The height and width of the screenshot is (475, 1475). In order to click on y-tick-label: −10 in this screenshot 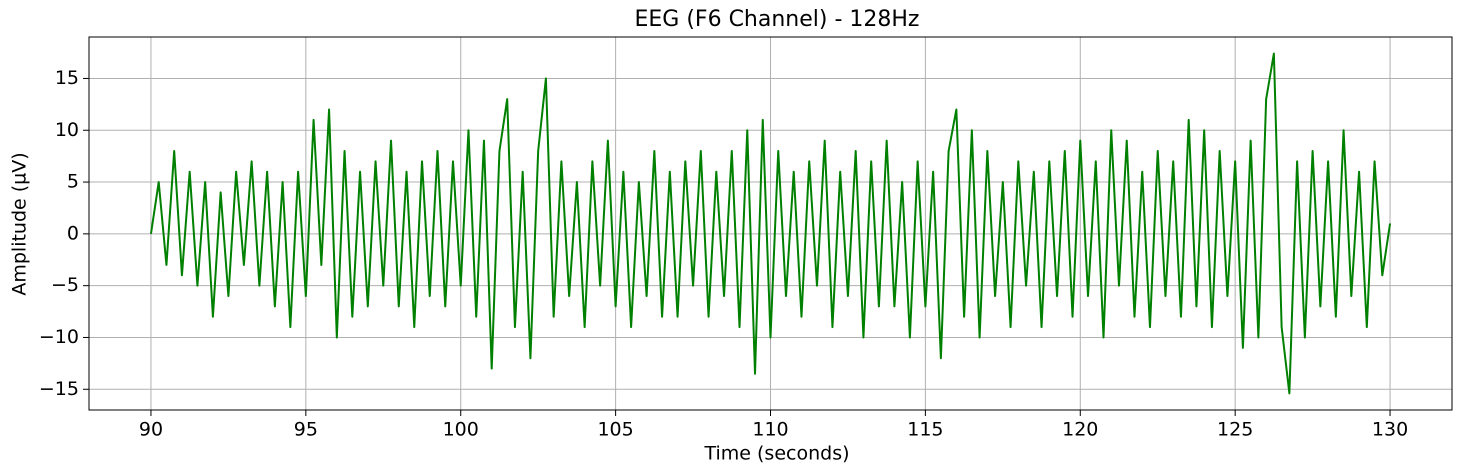, I will do `click(59, 337)`.